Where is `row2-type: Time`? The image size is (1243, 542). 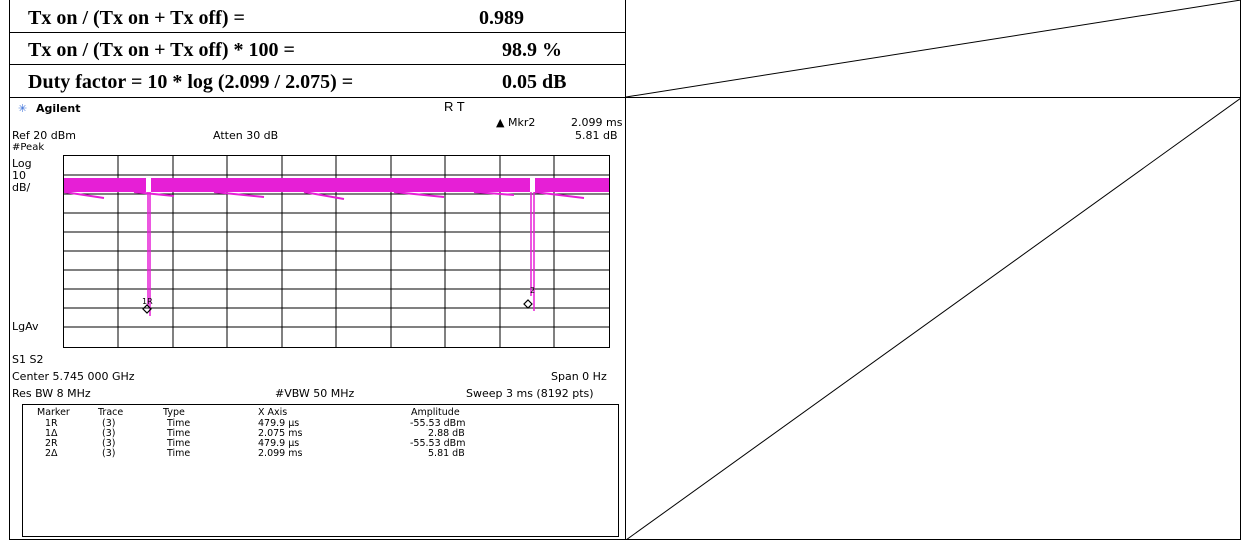
row2-type: Time is located at coordinates (179, 433).